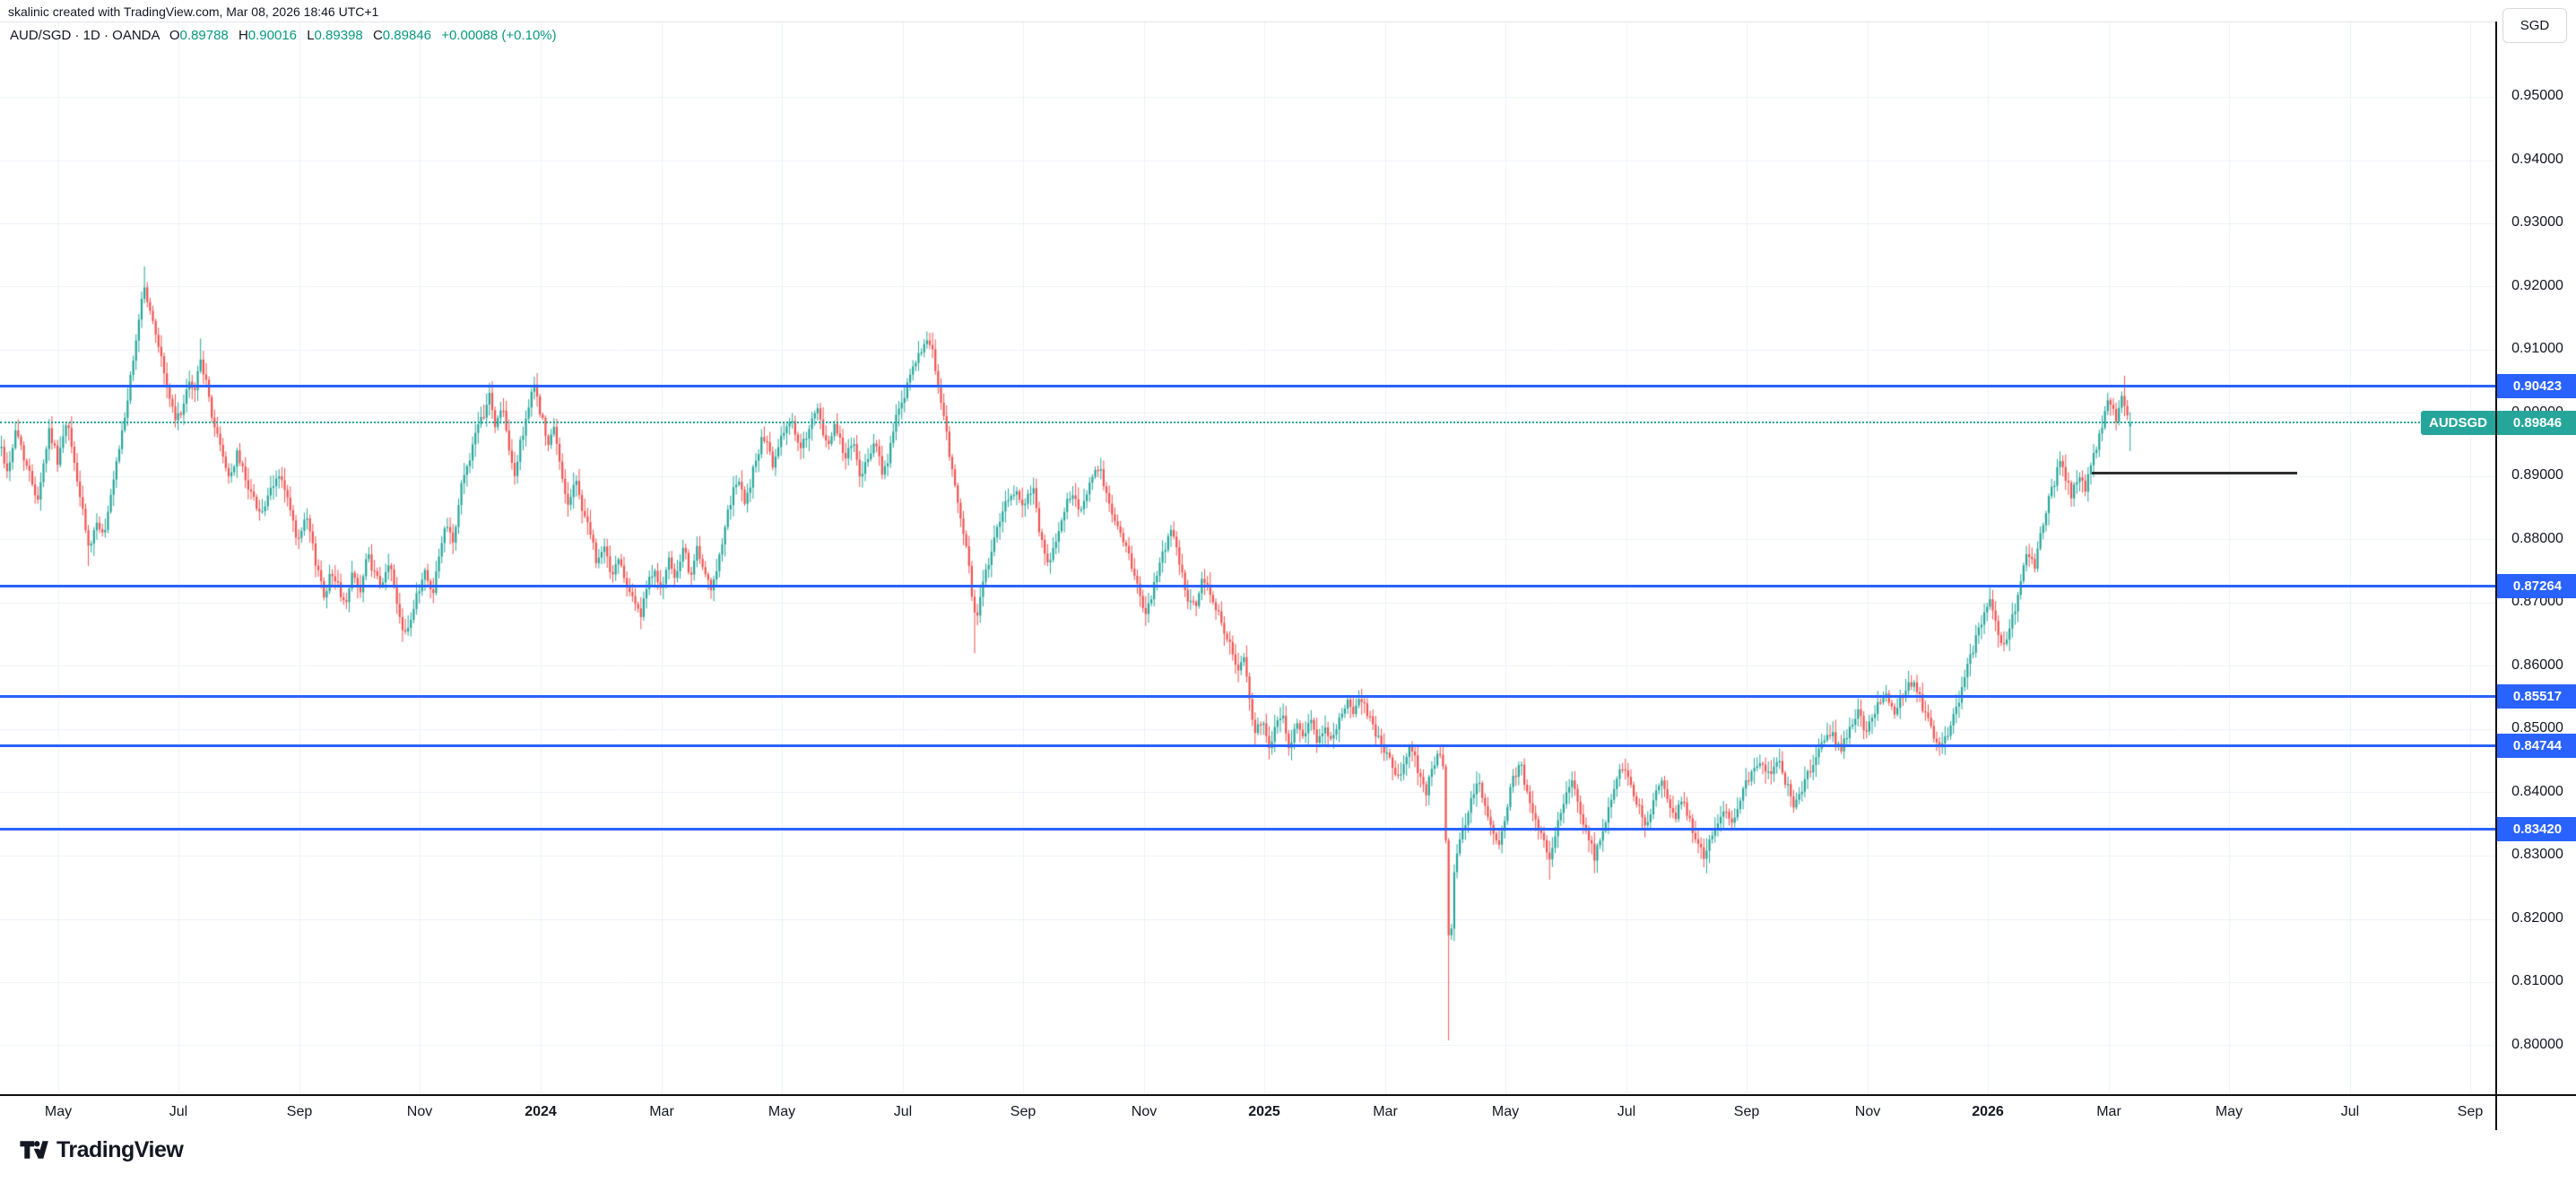  Describe the element at coordinates (2537, 159) in the screenshot. I see `price-tick-label: 0.94000` at that location.